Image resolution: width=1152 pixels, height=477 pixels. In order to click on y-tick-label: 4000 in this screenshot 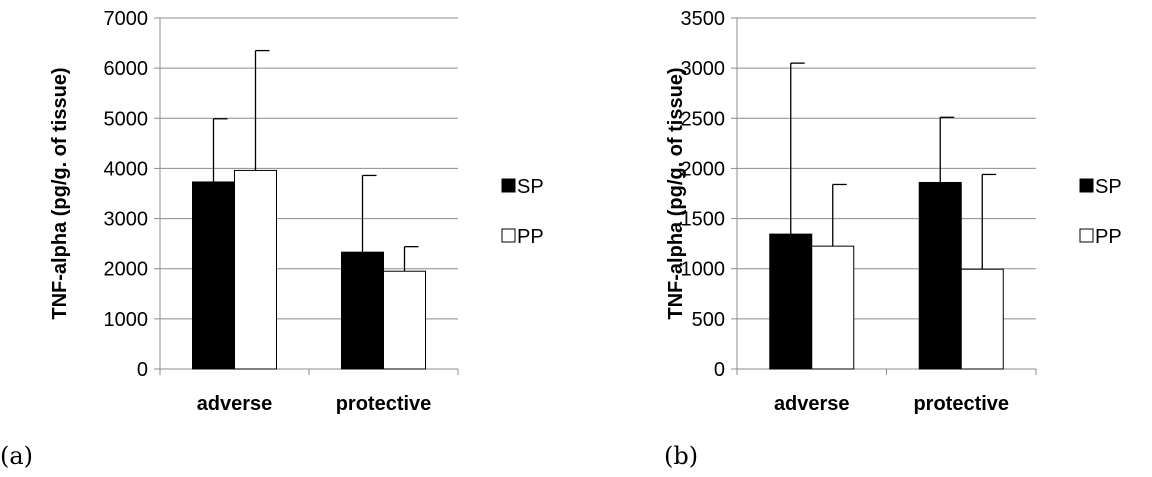, I will do `click(126, 169)`.